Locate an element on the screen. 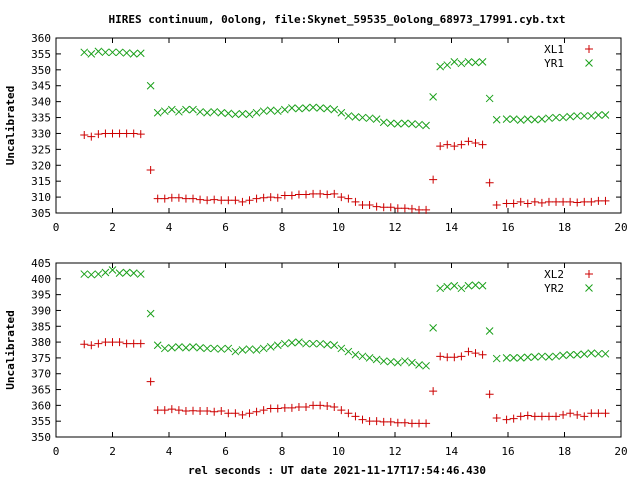 This screenshot has width=640, height=480. legend-marker is located at coordinates (589, 288).